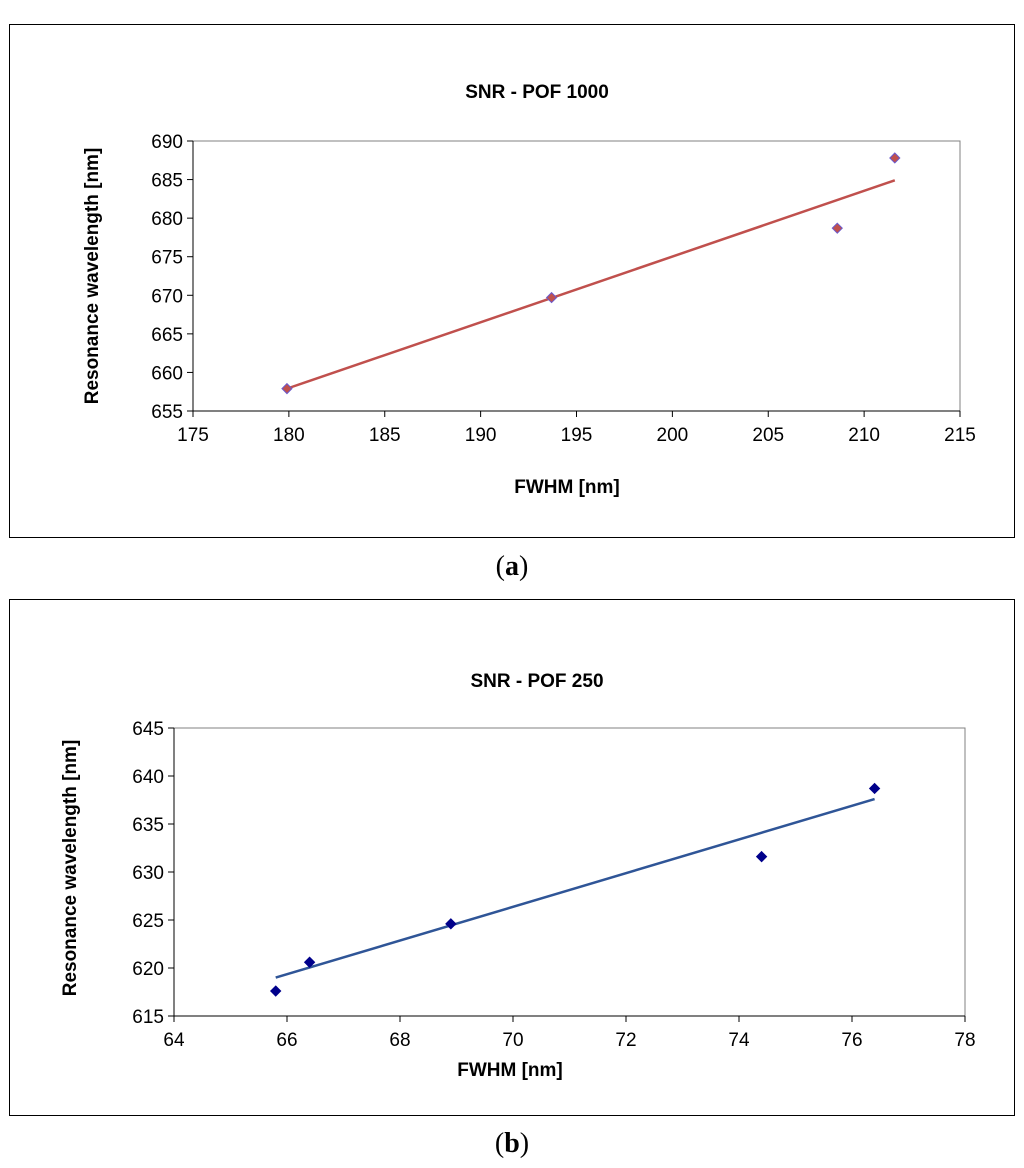 The height and width of the screenshot is (1168, 1024). I want to click on y-tick-label: 645, so click(148, 729).